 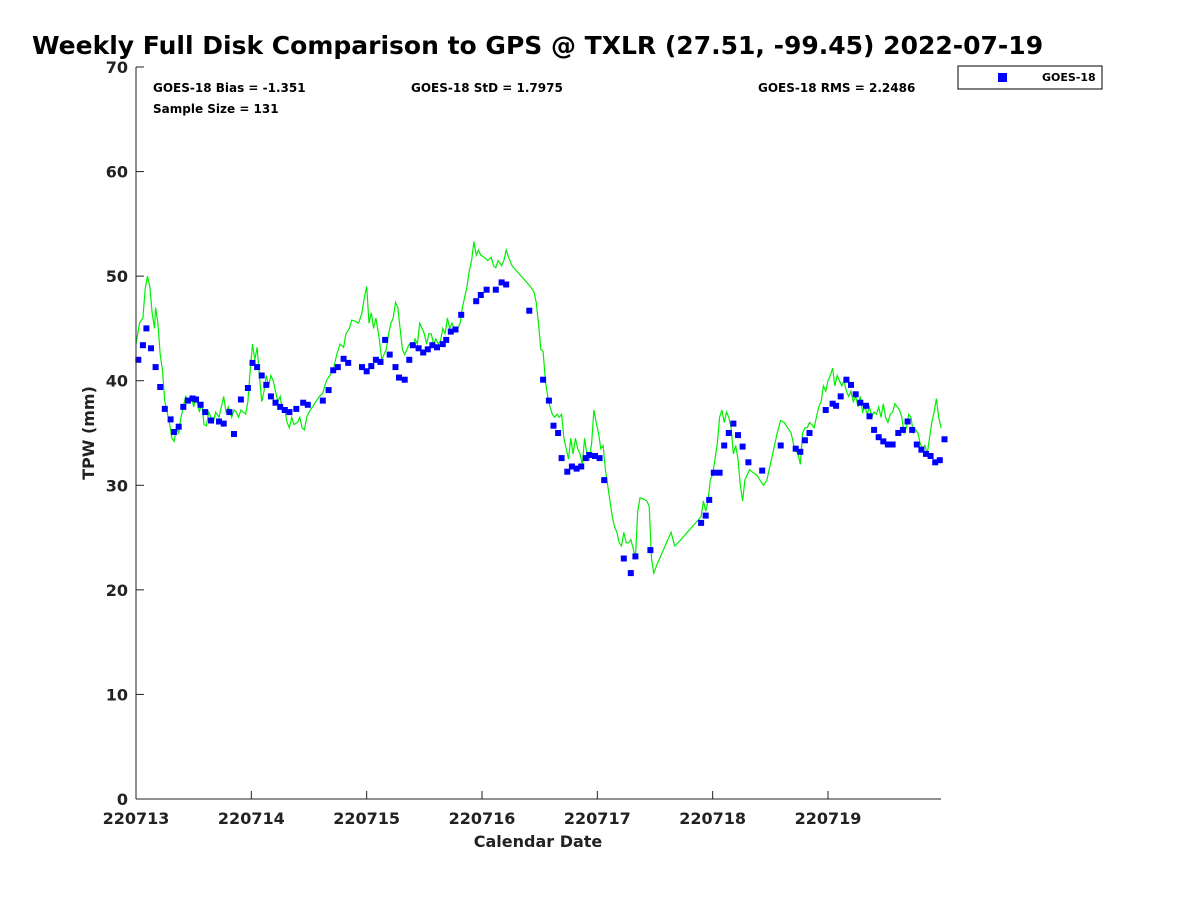 I want to click on stat-std: GOES-18 StD = 1.7975, so click(x=487, y=88).